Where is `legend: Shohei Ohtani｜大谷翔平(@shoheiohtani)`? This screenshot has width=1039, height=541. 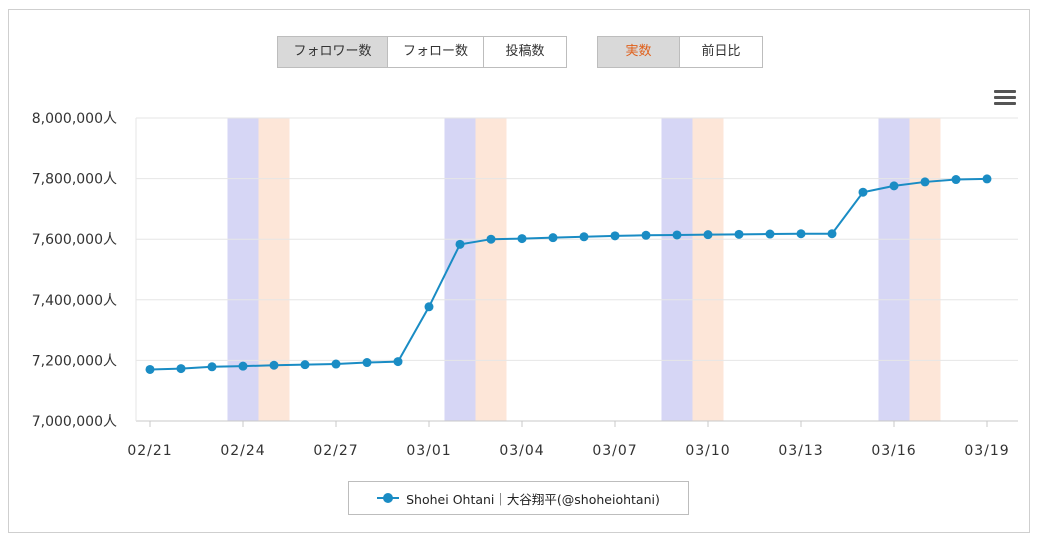 legend: Shohei Ohtani｜大谷翔平(@shoheiohtani) is located at coordinates (518, 498).